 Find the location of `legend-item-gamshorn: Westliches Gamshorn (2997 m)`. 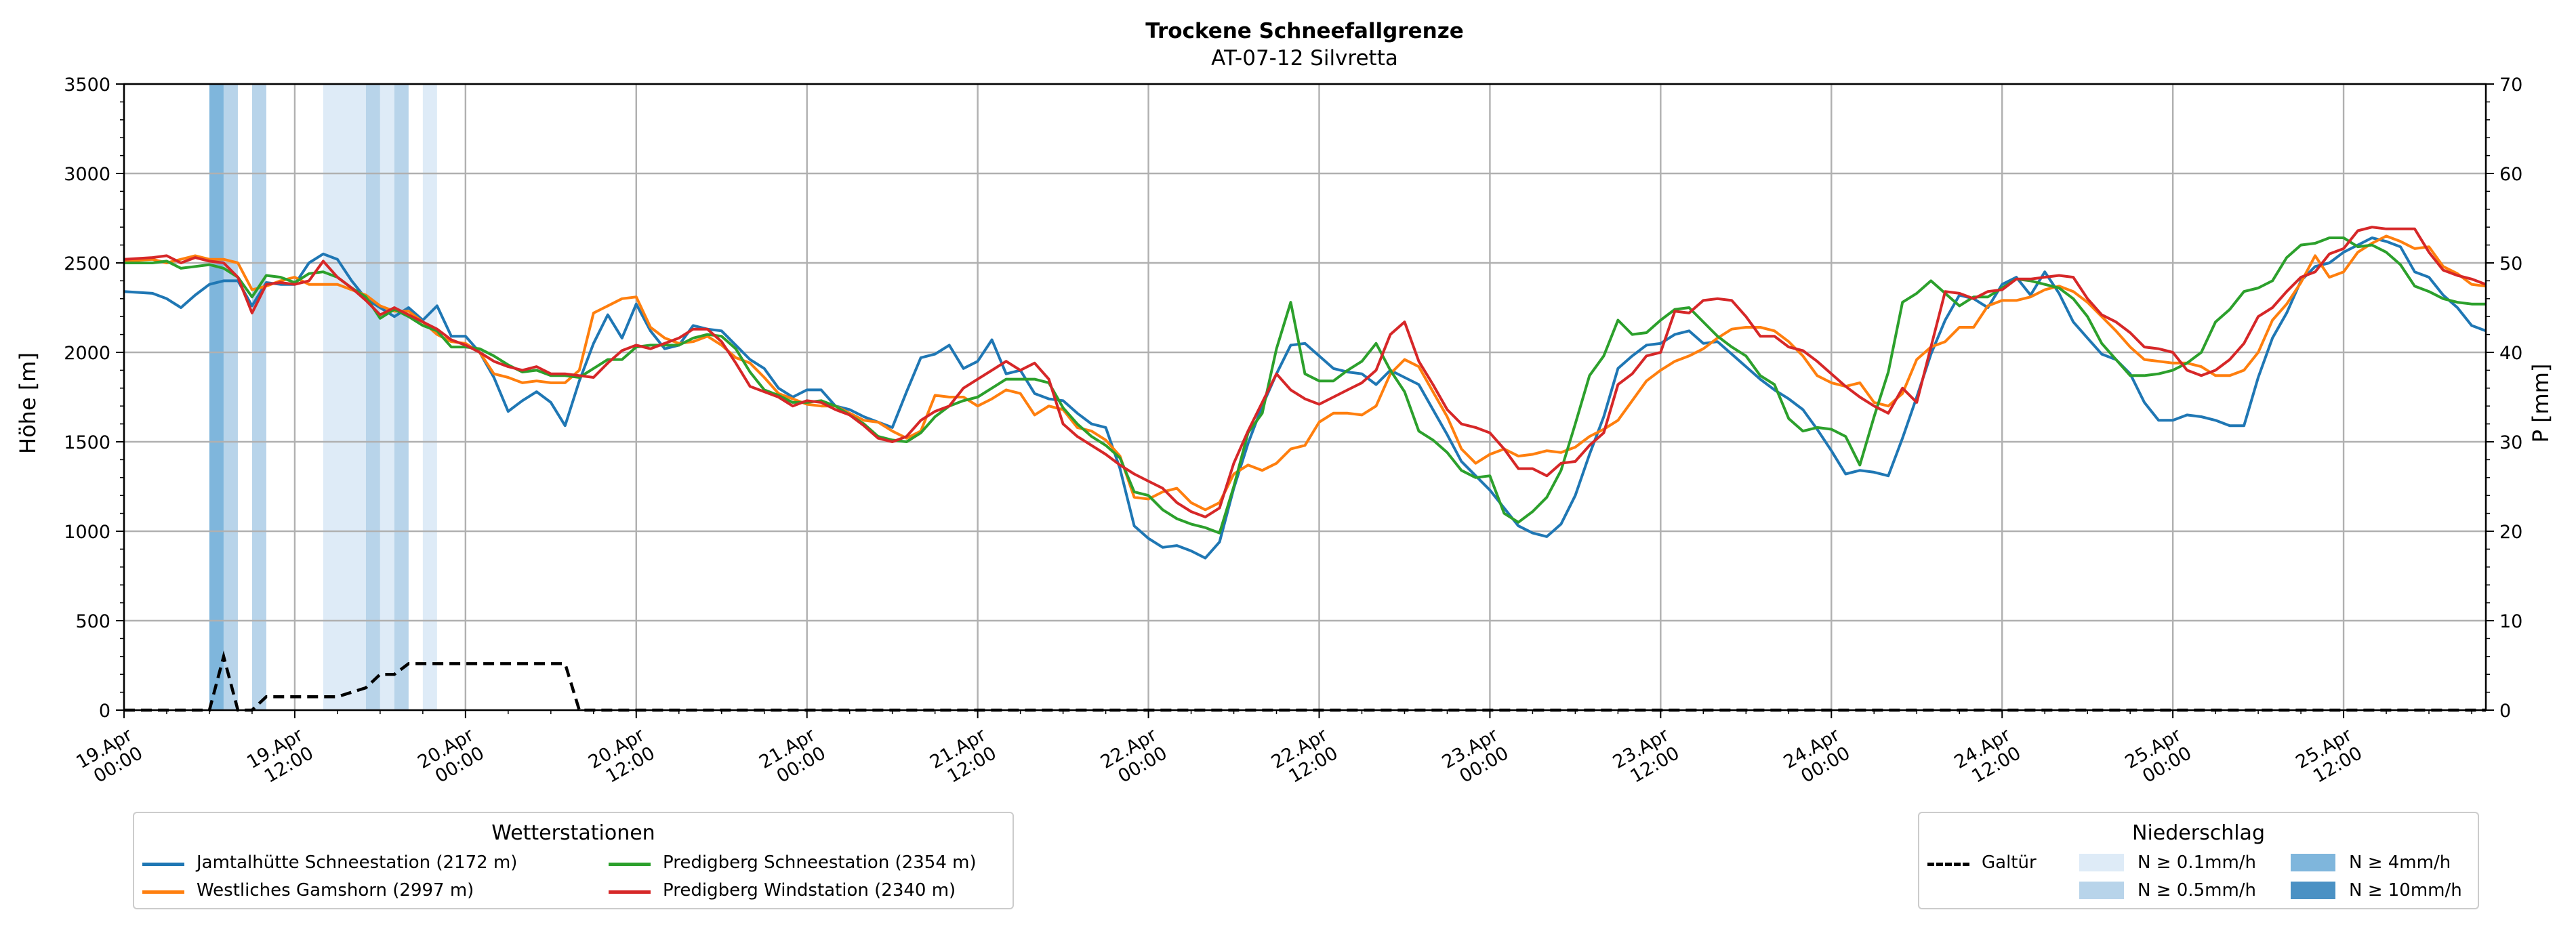

legend-item-gamshorn: Westliches Gamshorn (2997 m) is located at coordinates (336, 890).